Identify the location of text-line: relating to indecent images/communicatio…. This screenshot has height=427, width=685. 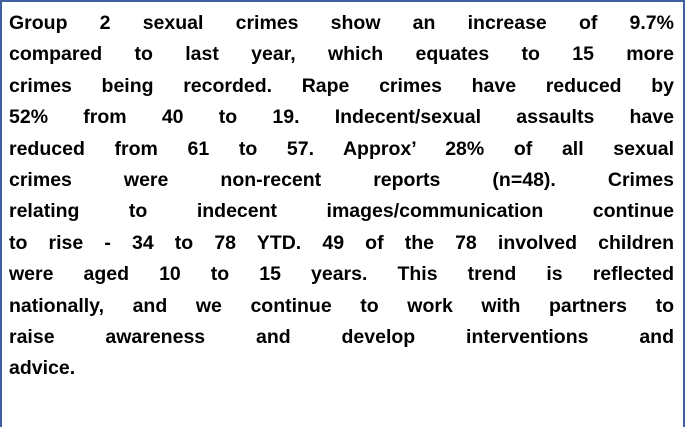
(341, 211).